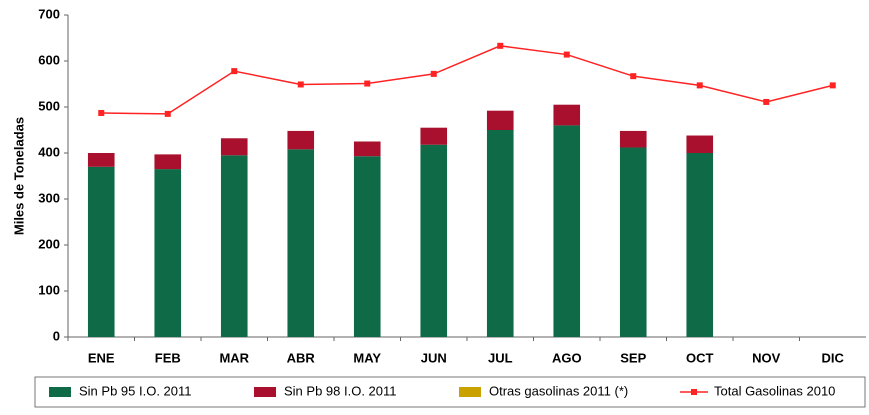  I want to click on legend-label: Sin Pb 95 I.O. 2011, so click(135, 390).